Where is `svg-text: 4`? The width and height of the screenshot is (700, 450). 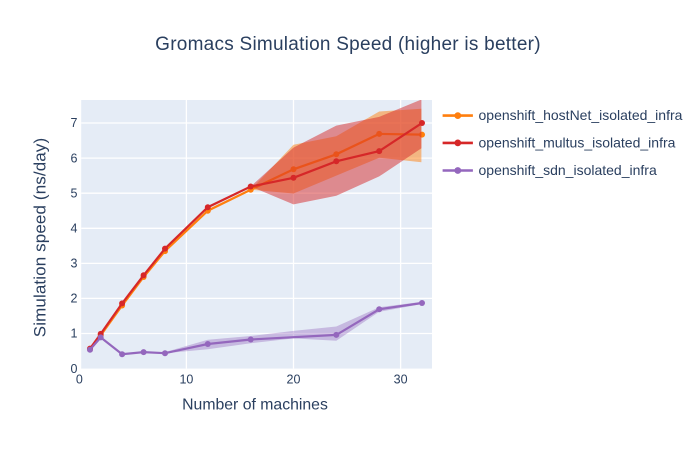 svg-text: 4 is located at coordinates (74, 229).